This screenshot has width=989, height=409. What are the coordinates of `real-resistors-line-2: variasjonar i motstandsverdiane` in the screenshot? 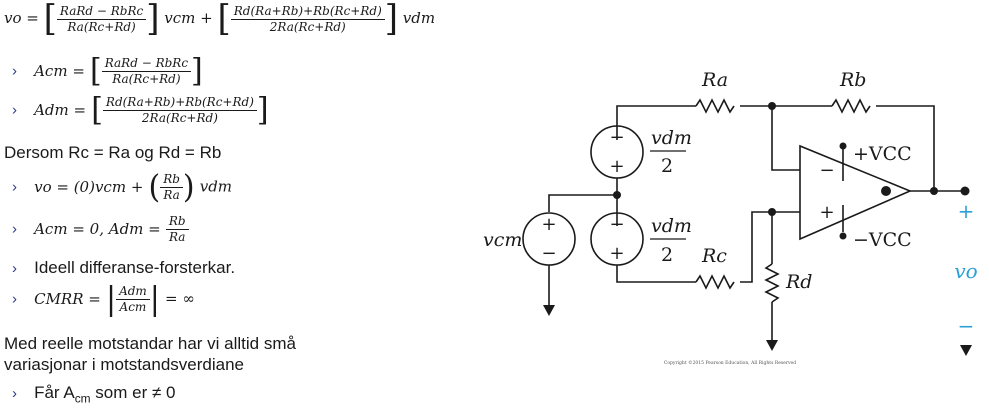 It's located at (124, 364).